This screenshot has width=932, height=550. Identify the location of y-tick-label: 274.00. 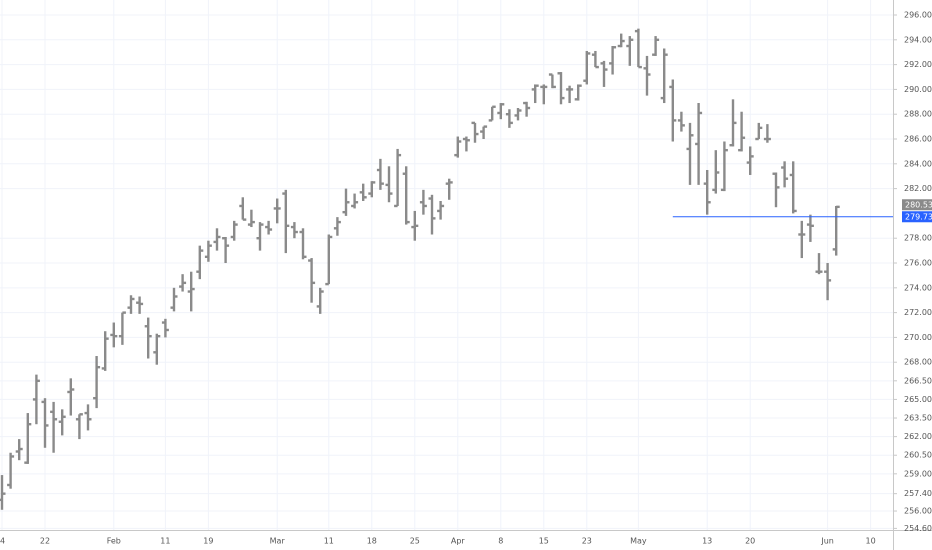
(918, 287).